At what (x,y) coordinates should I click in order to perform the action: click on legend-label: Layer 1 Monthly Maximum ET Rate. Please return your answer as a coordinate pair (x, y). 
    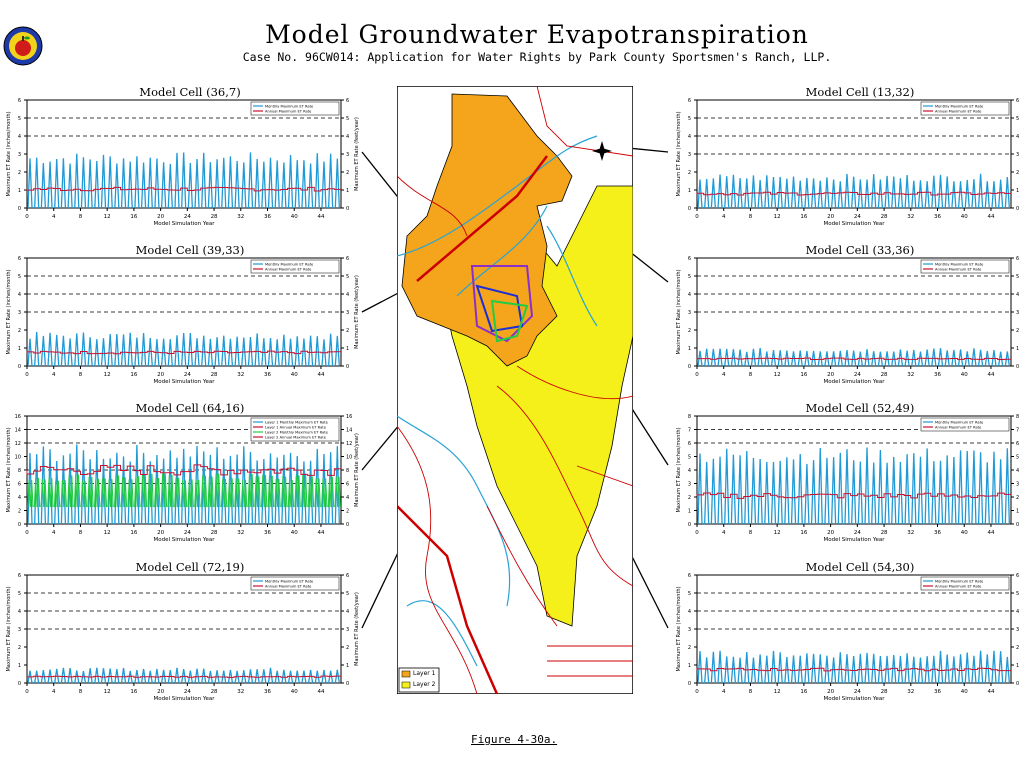
    Looking at the image, I should click on (297, 423).